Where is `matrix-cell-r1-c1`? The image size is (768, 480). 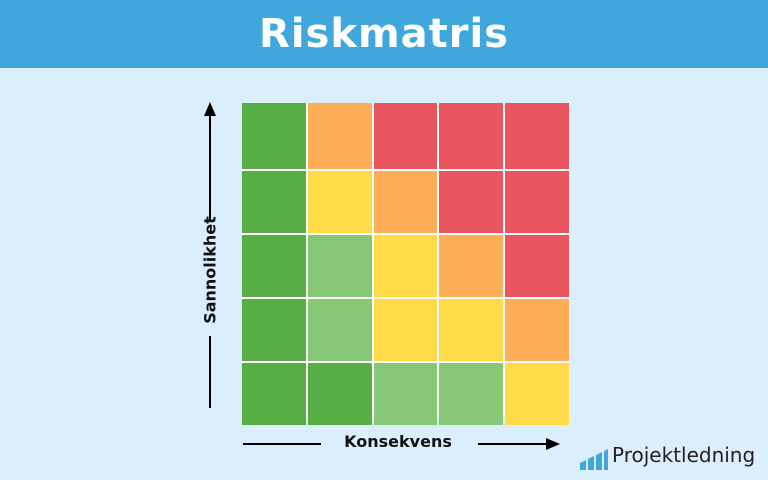
matrix-cell-r1-c1 is located at coordinates (274, 136).